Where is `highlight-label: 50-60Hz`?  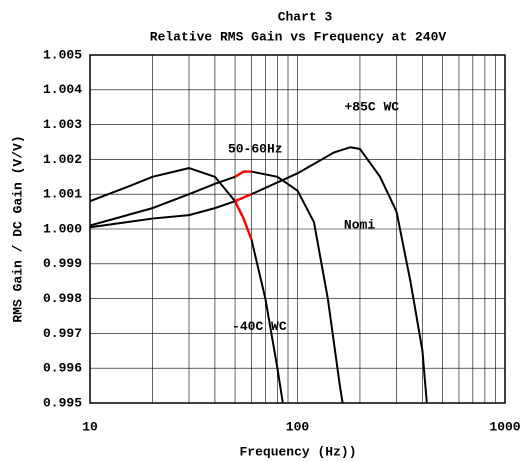
highlight-label: 50-60Hz is located at coordinates (255, 148).